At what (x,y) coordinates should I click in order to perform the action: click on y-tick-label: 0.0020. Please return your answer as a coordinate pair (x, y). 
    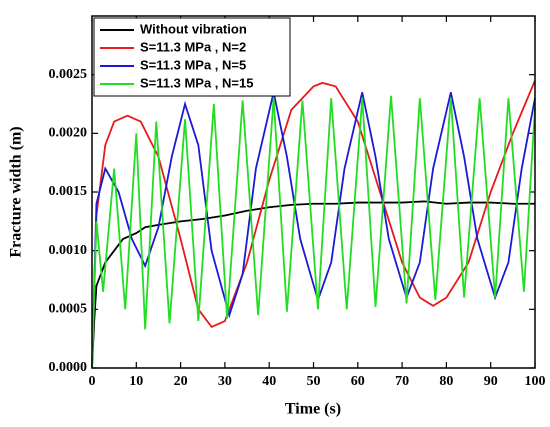
    Looking at the image, I should click on (68, 133).